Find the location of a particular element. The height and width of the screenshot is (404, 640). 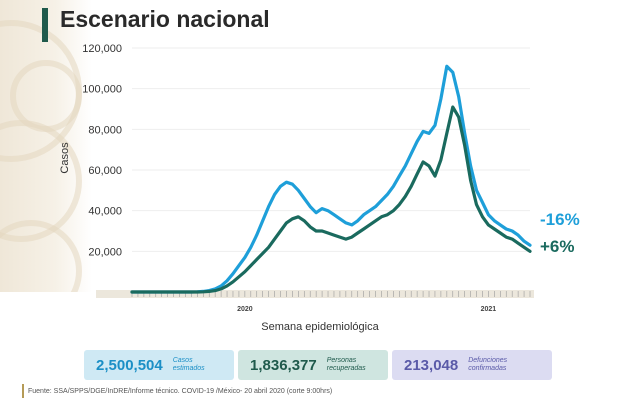

y-tick-label: 120,000 is located at coordinates (102, 49).